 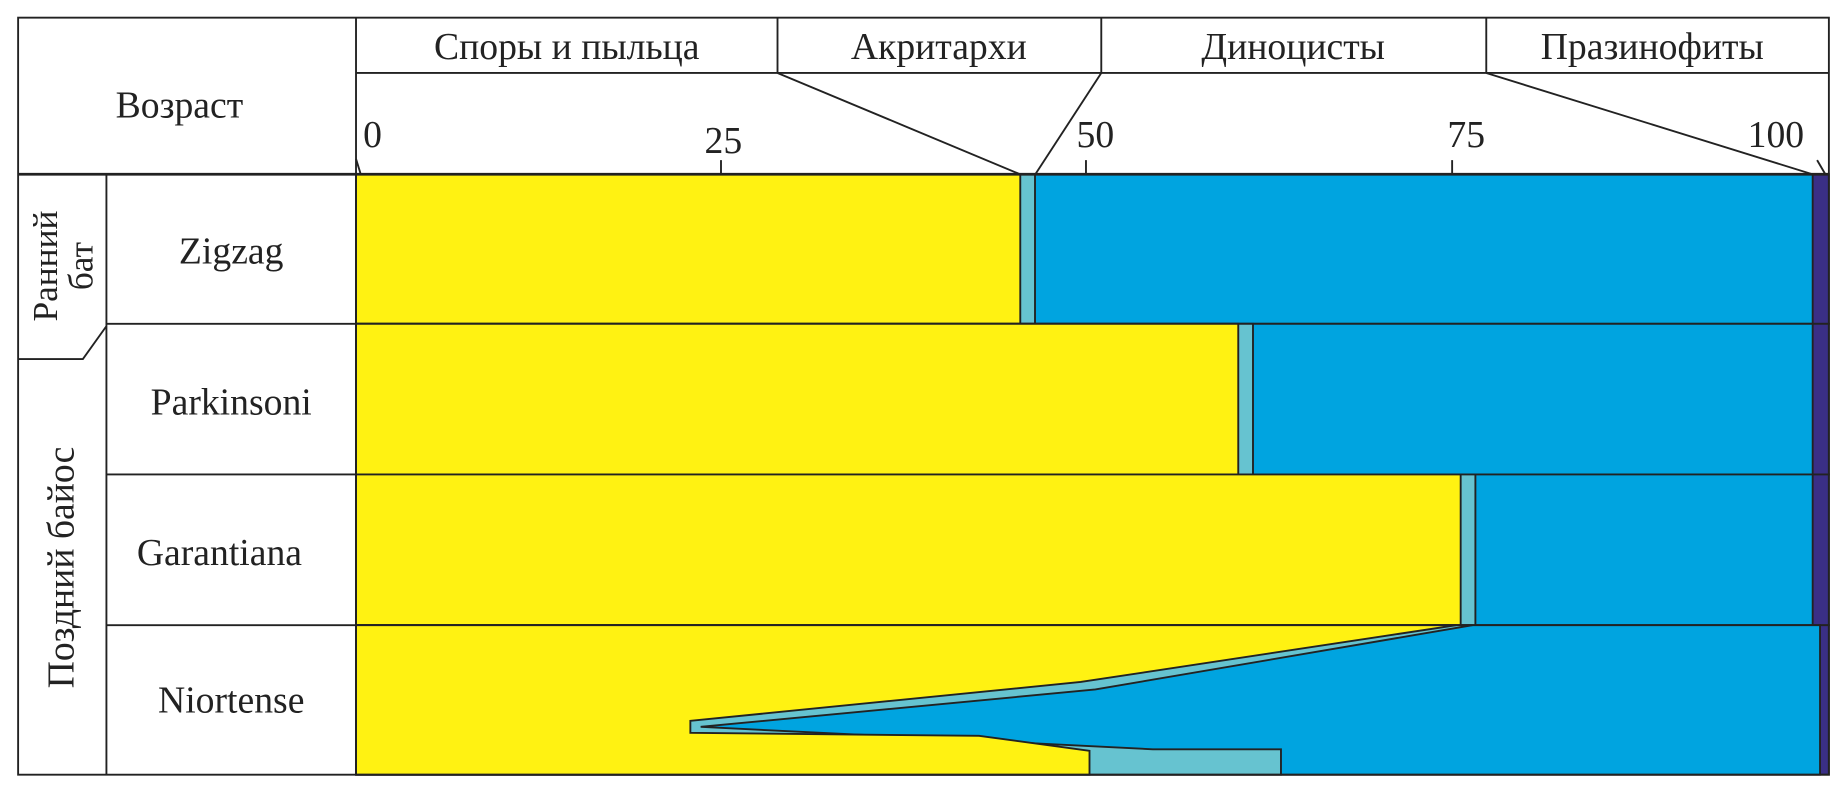 What do you see at coordinates (1096, 135) in the screenshot?
I see `x-tick-label: 50` at bounding box center [1096, 135].